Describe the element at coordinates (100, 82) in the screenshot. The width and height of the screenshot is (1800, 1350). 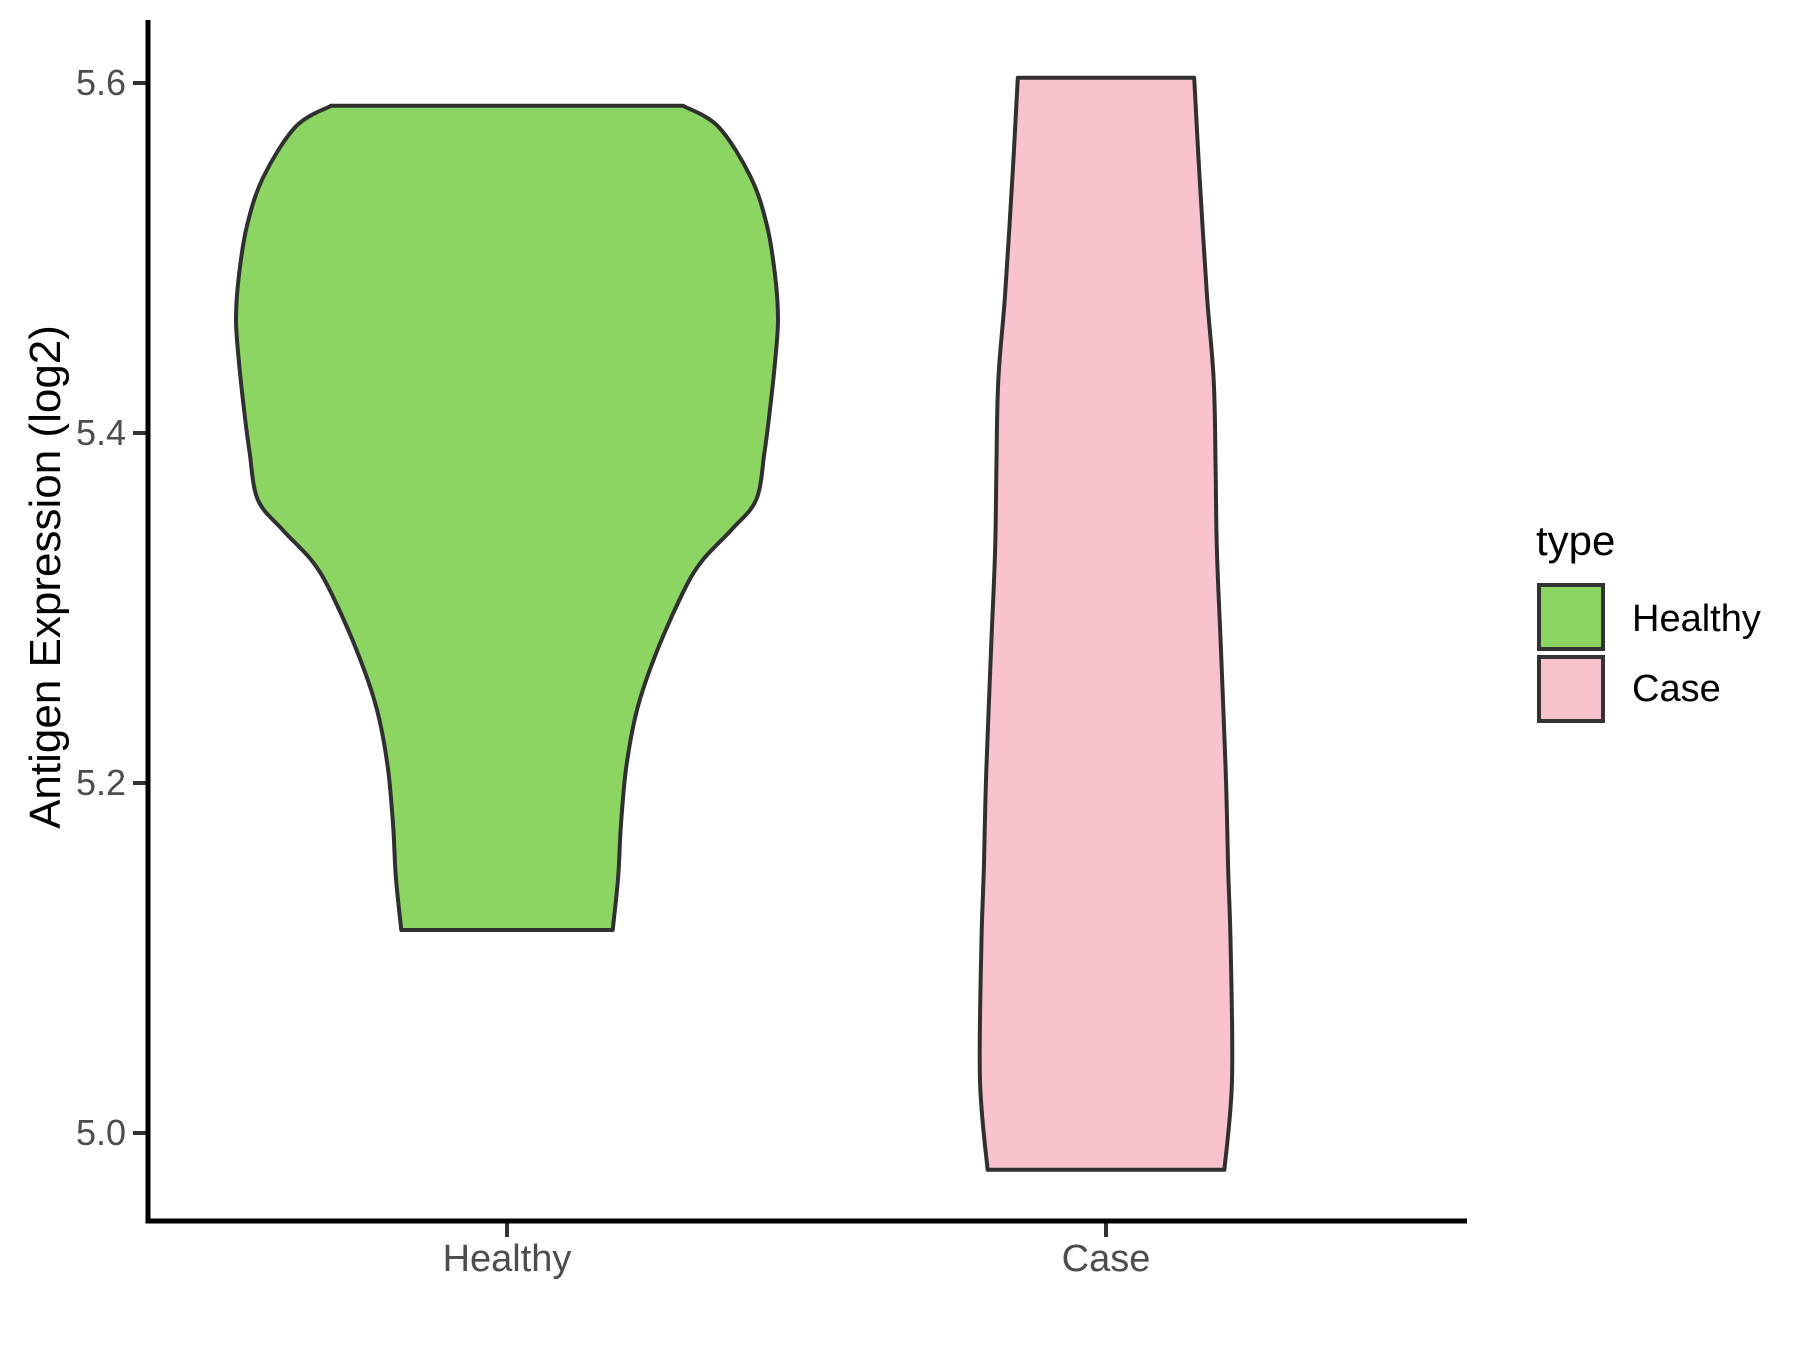
I see `y-tick-label-5-6: 5.6` at that location.